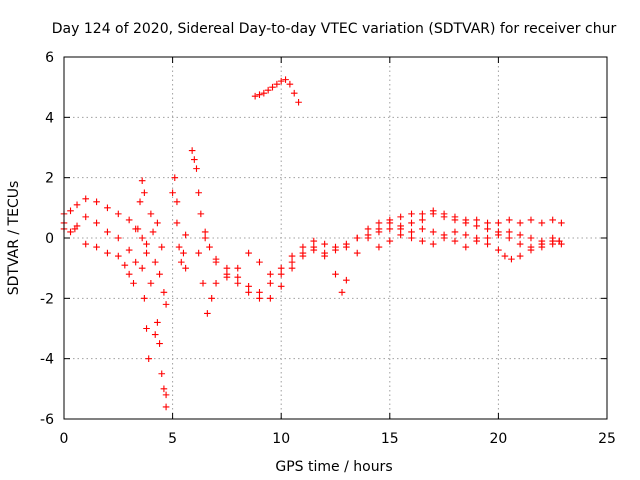  What do you see at coordinates (281, 439) in the screenshot?
I see `x-tick-label: 10` at bounding box center [281, 439].